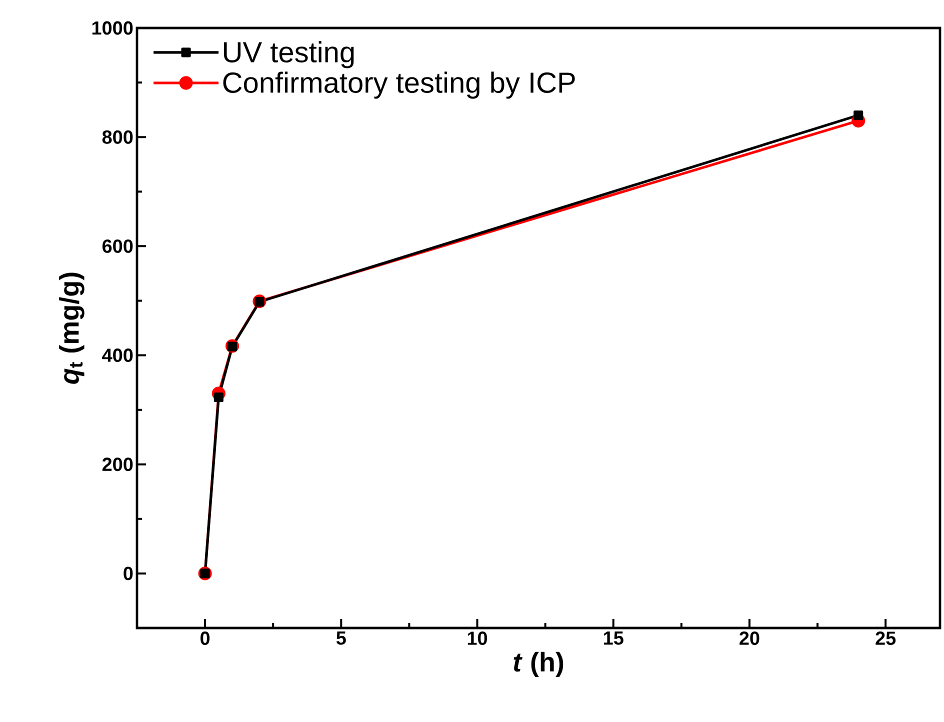 This screenshot has height=722, width=944. What do you see at coordinates (117, 246) in the screenshot?
I see `y-tick-label: 600` at bounding box center [117, 246].